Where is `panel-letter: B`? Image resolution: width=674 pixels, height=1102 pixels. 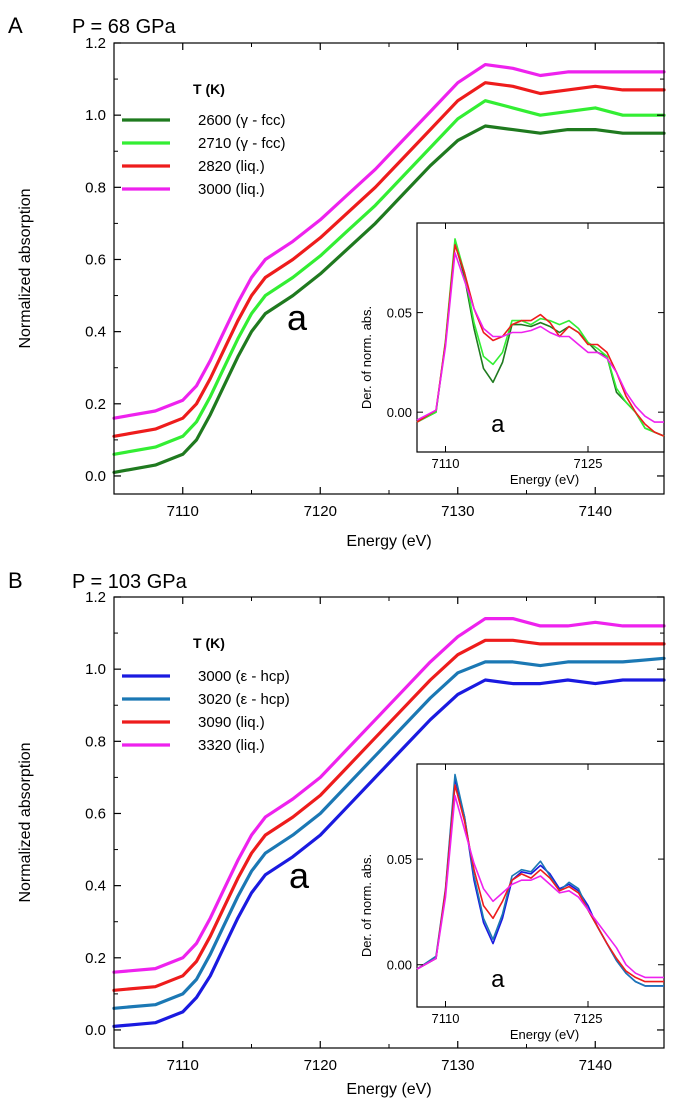 panel-letter: B is located at coordinates (15, 580).